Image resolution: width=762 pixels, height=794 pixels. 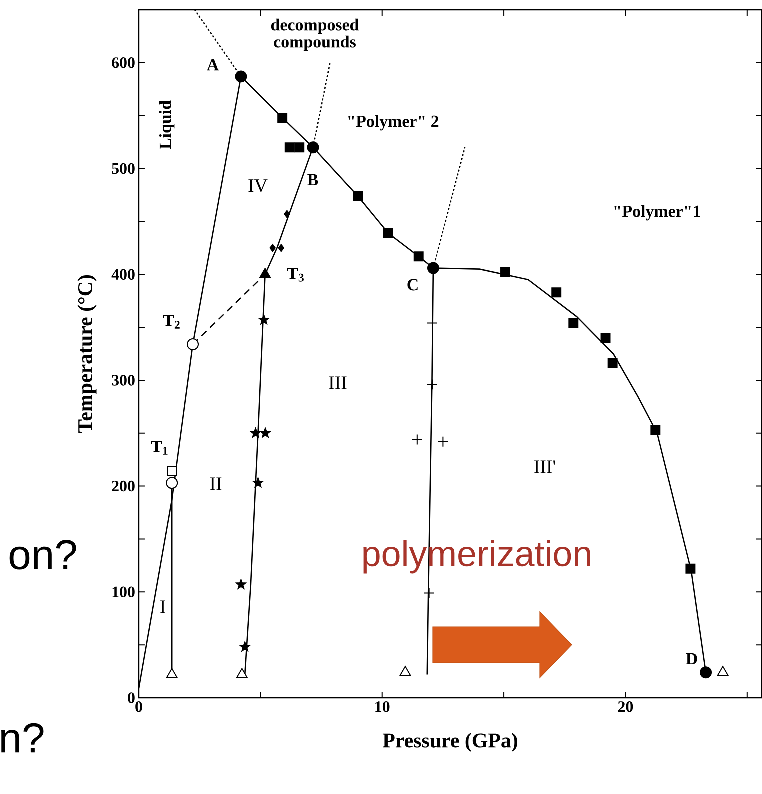 I want to click on annotation: III', so click(x=545, y=467).